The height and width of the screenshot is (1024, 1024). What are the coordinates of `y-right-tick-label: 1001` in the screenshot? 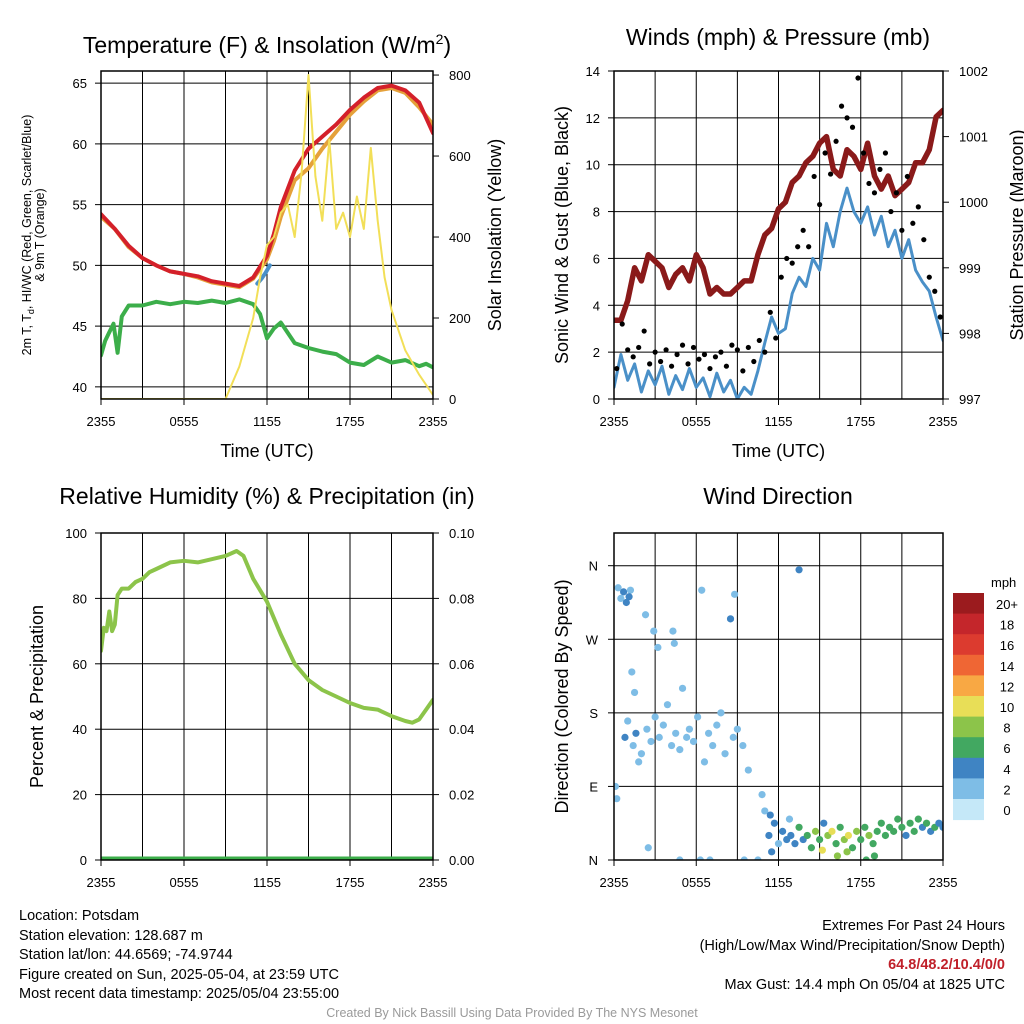 It's located at (973, 137).